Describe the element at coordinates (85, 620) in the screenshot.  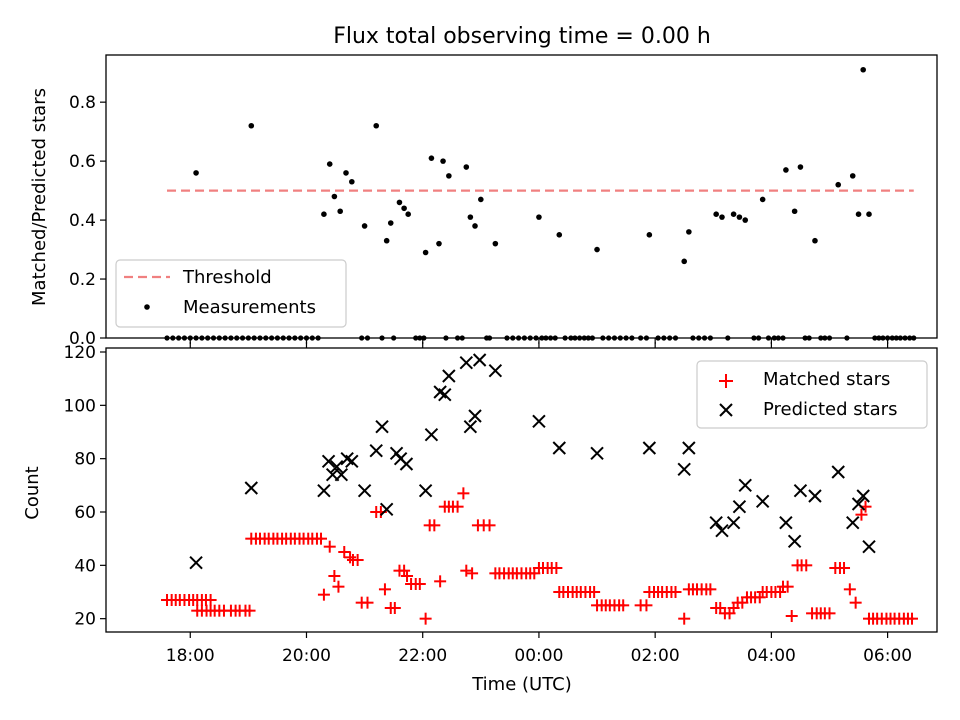
I see `bottom-y-tick-label: 20` at that location.